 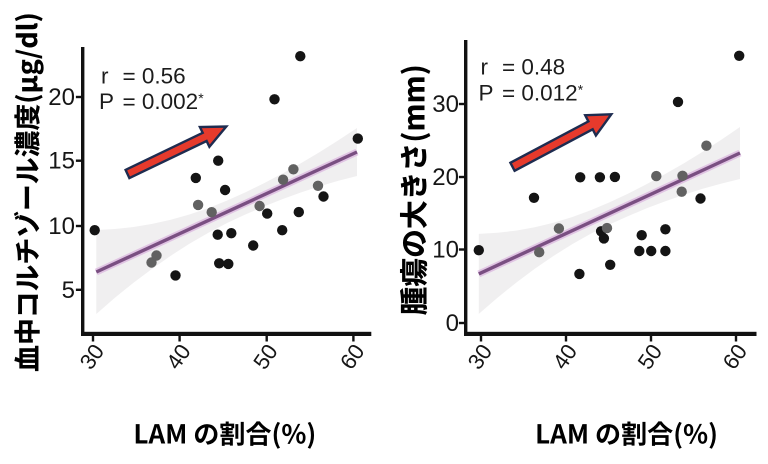 What do you see at coordinates (533, 67) in the screenshot?
I see `svg-text: = 0.48` at bounding box center [533, 67].